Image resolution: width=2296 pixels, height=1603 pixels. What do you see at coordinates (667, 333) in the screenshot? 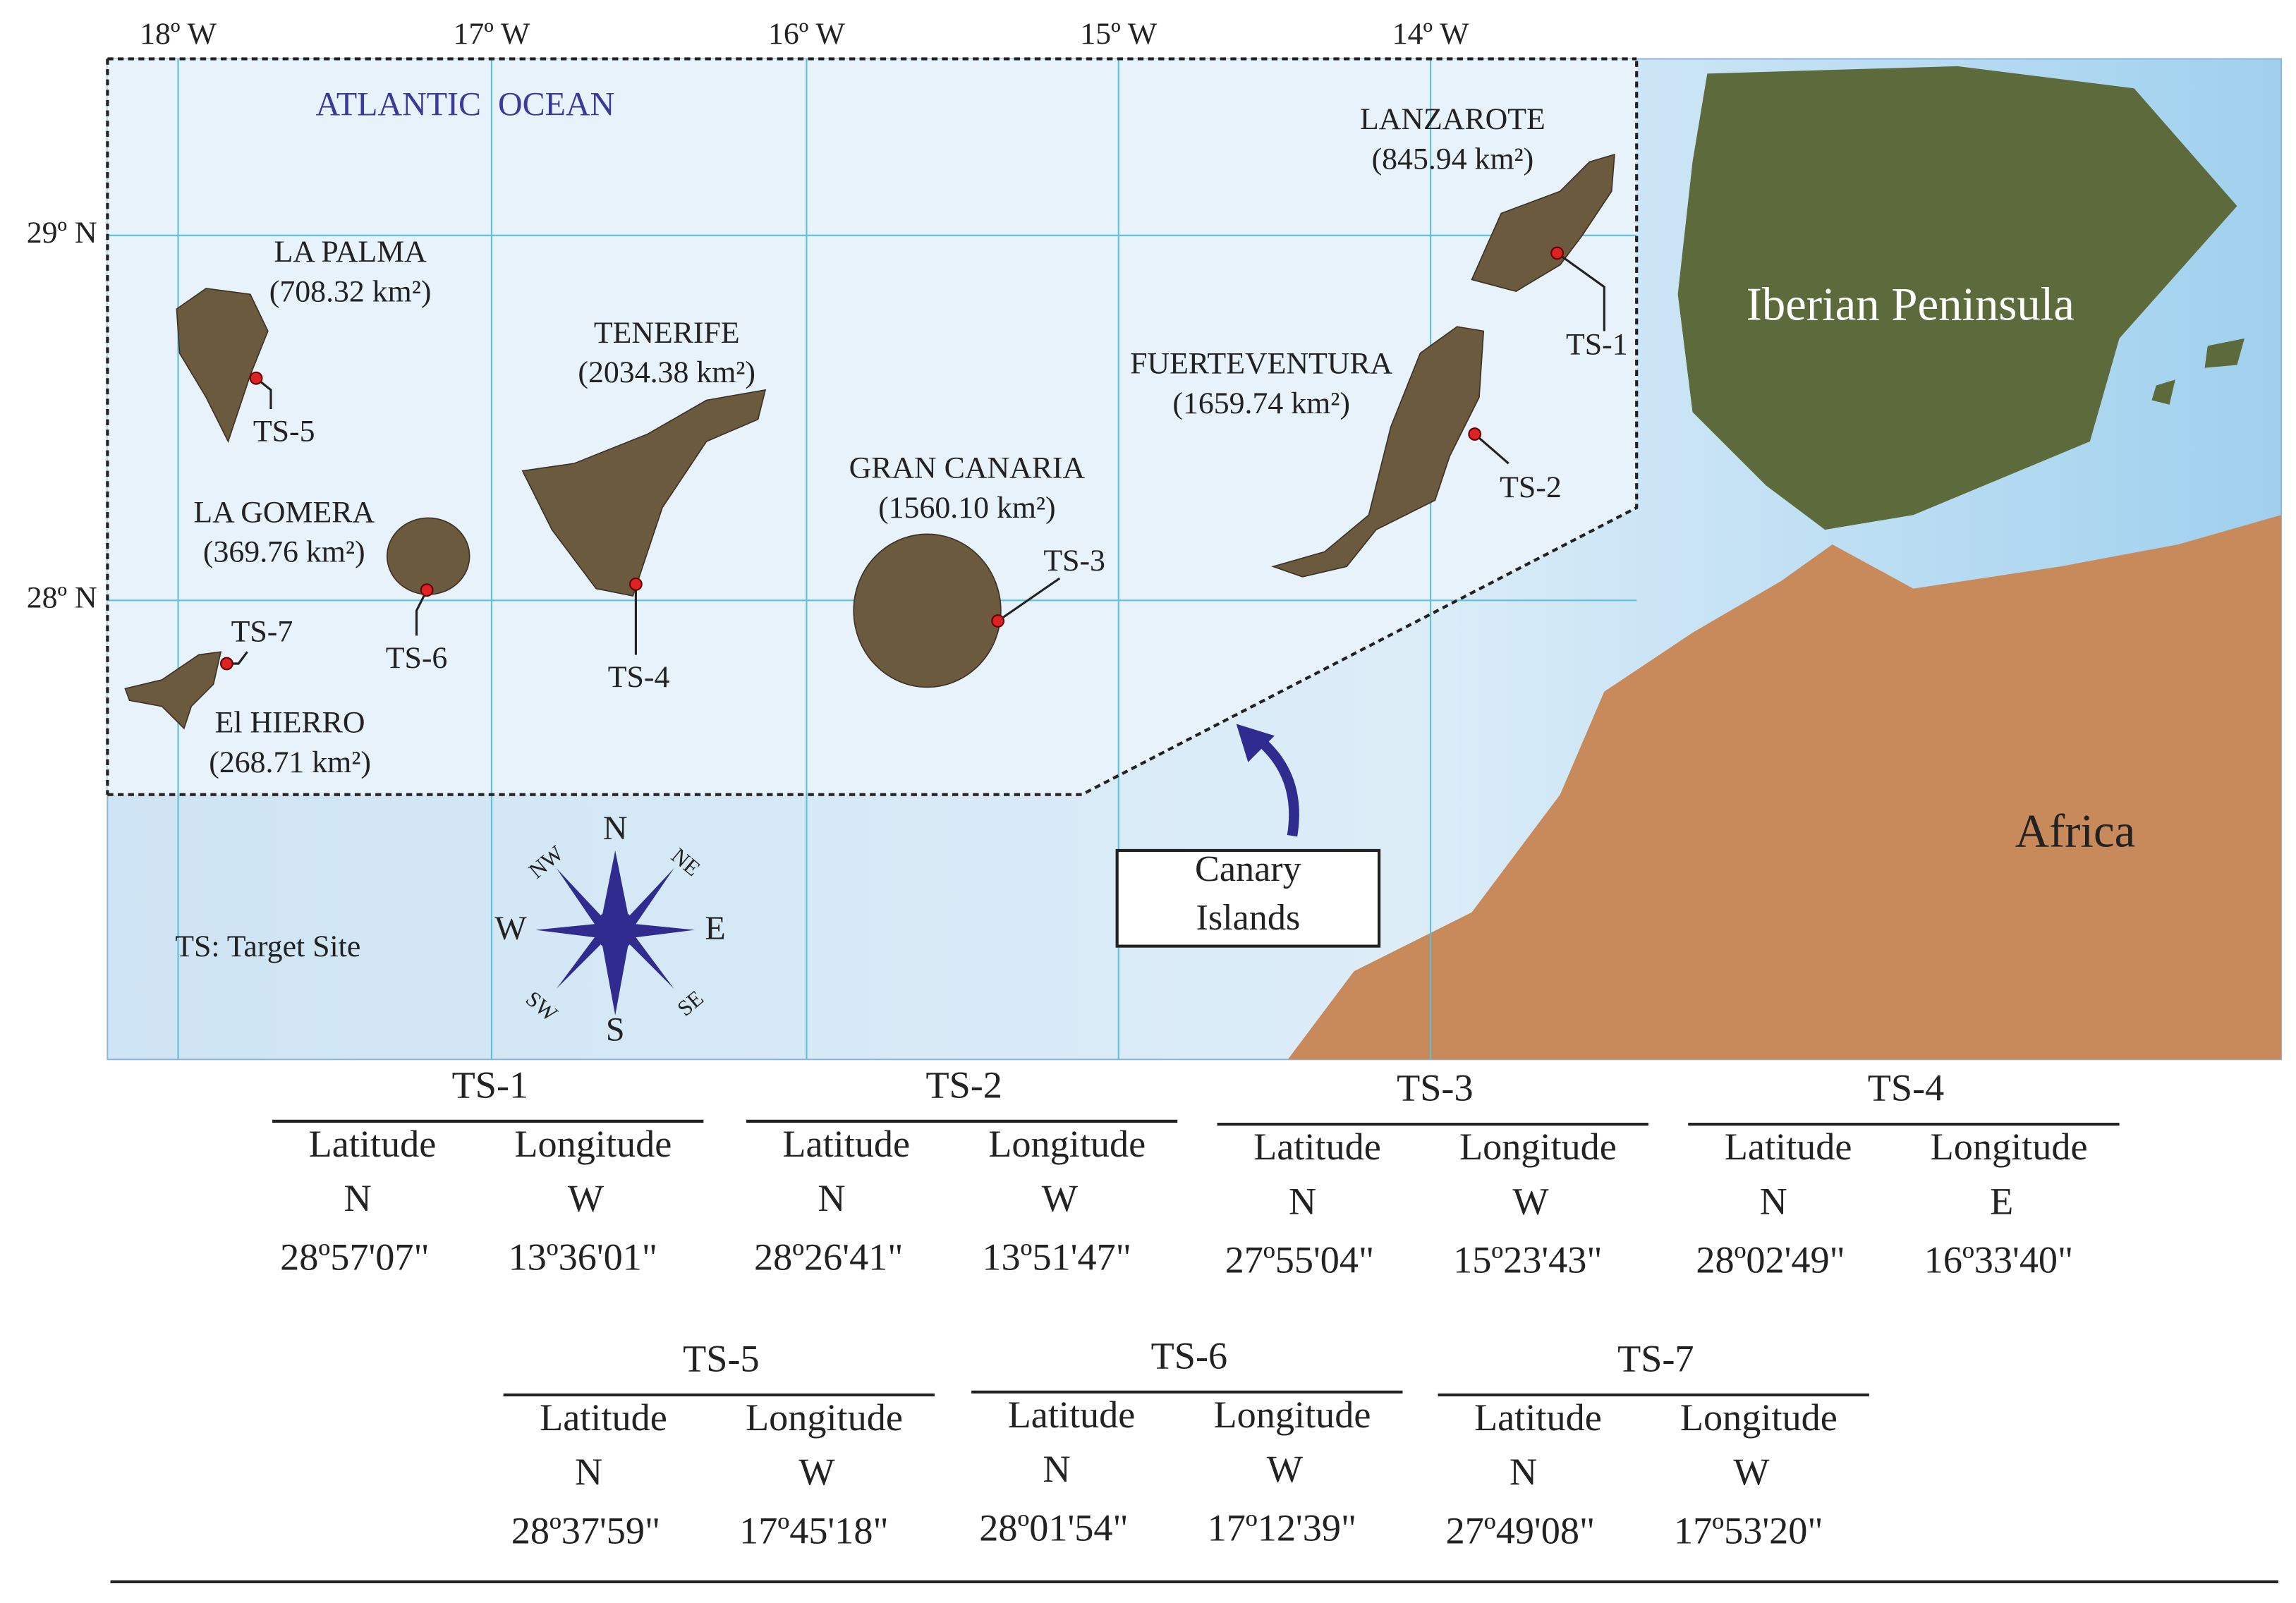
I see `island-name: TENERIFE` at bounding box center [667, 333].